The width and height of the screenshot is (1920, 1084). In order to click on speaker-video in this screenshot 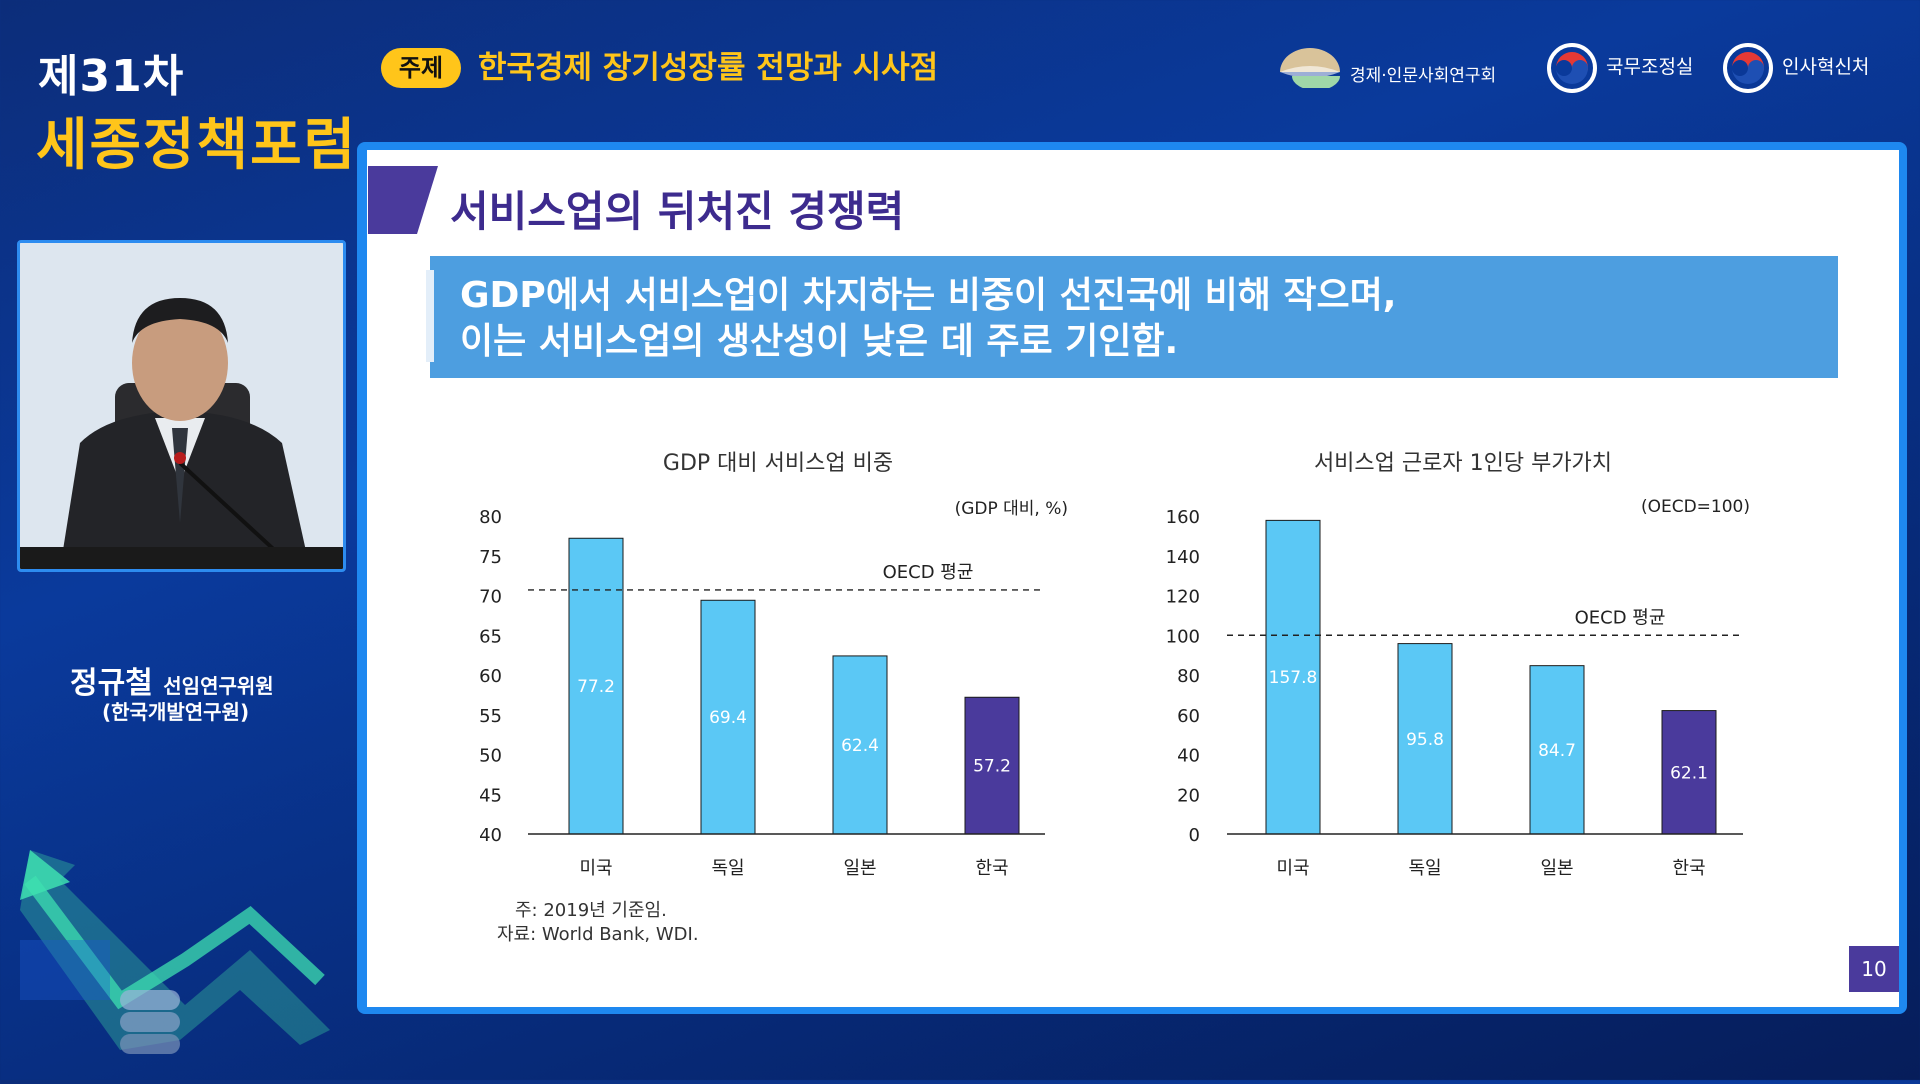, I will do `click(181, 406)`.